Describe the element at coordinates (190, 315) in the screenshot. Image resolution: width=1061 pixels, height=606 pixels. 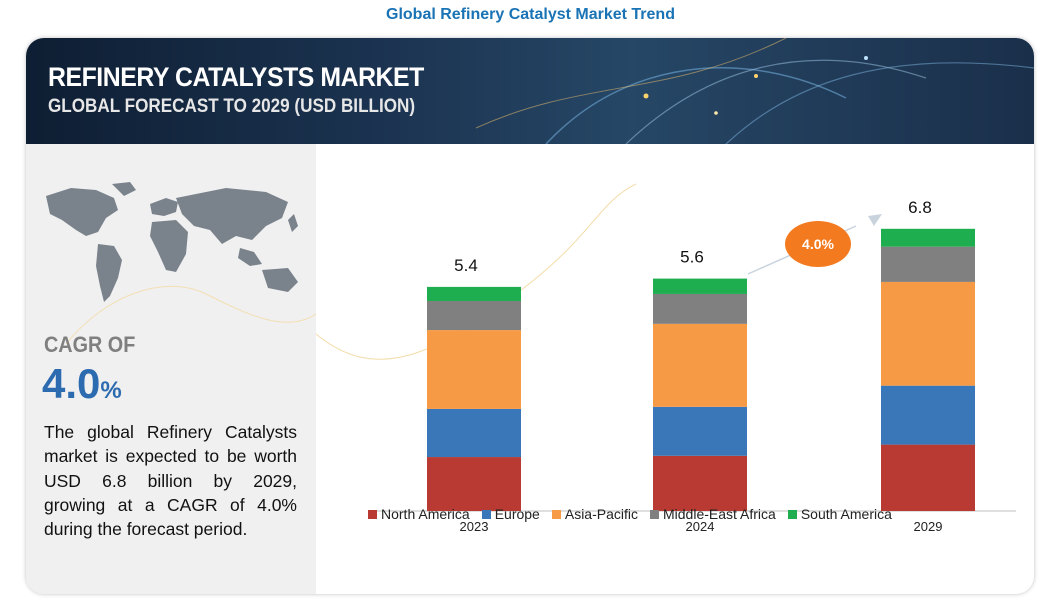
I see `decorative-curve` at that location.